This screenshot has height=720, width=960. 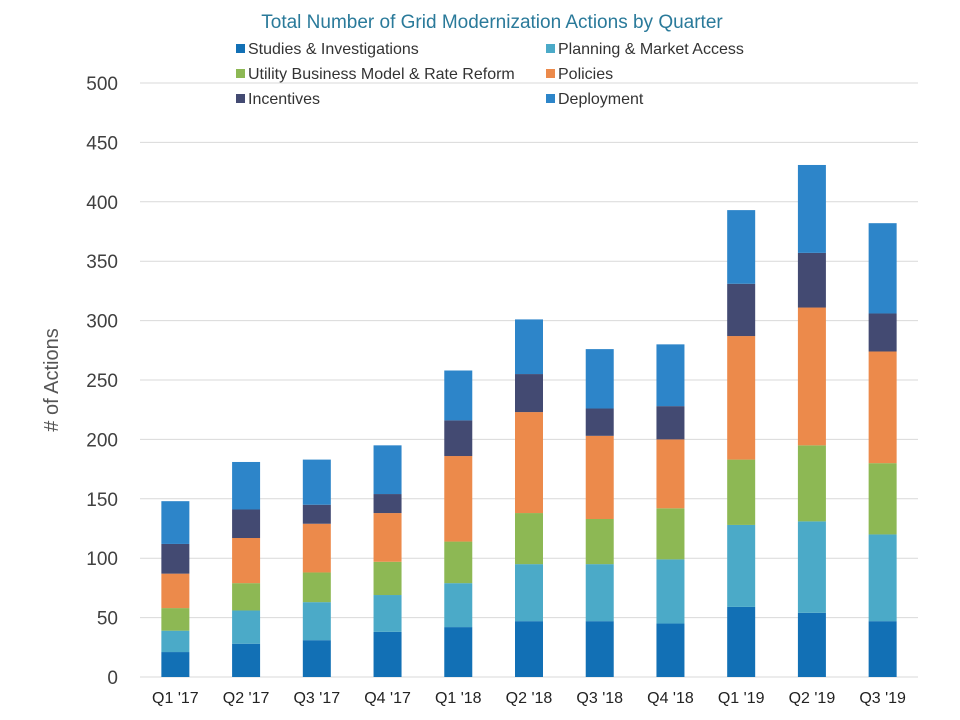 I want to click on y-tick-label: 100, so click(x=102, y=559).